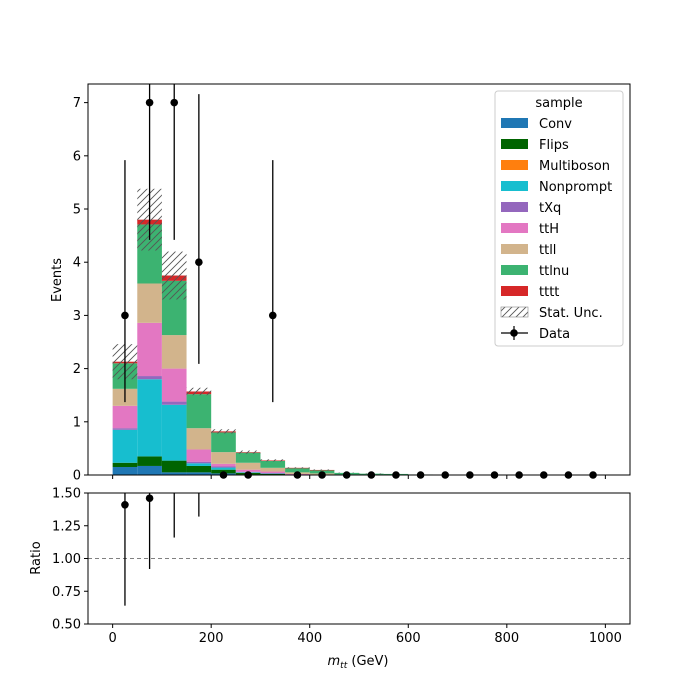 This screenshot has width=700, height=700. Describe the element at coordinates (66, 526) in the screenshot. I see `ratio-y-tick-label-3: 1.25` at that location.